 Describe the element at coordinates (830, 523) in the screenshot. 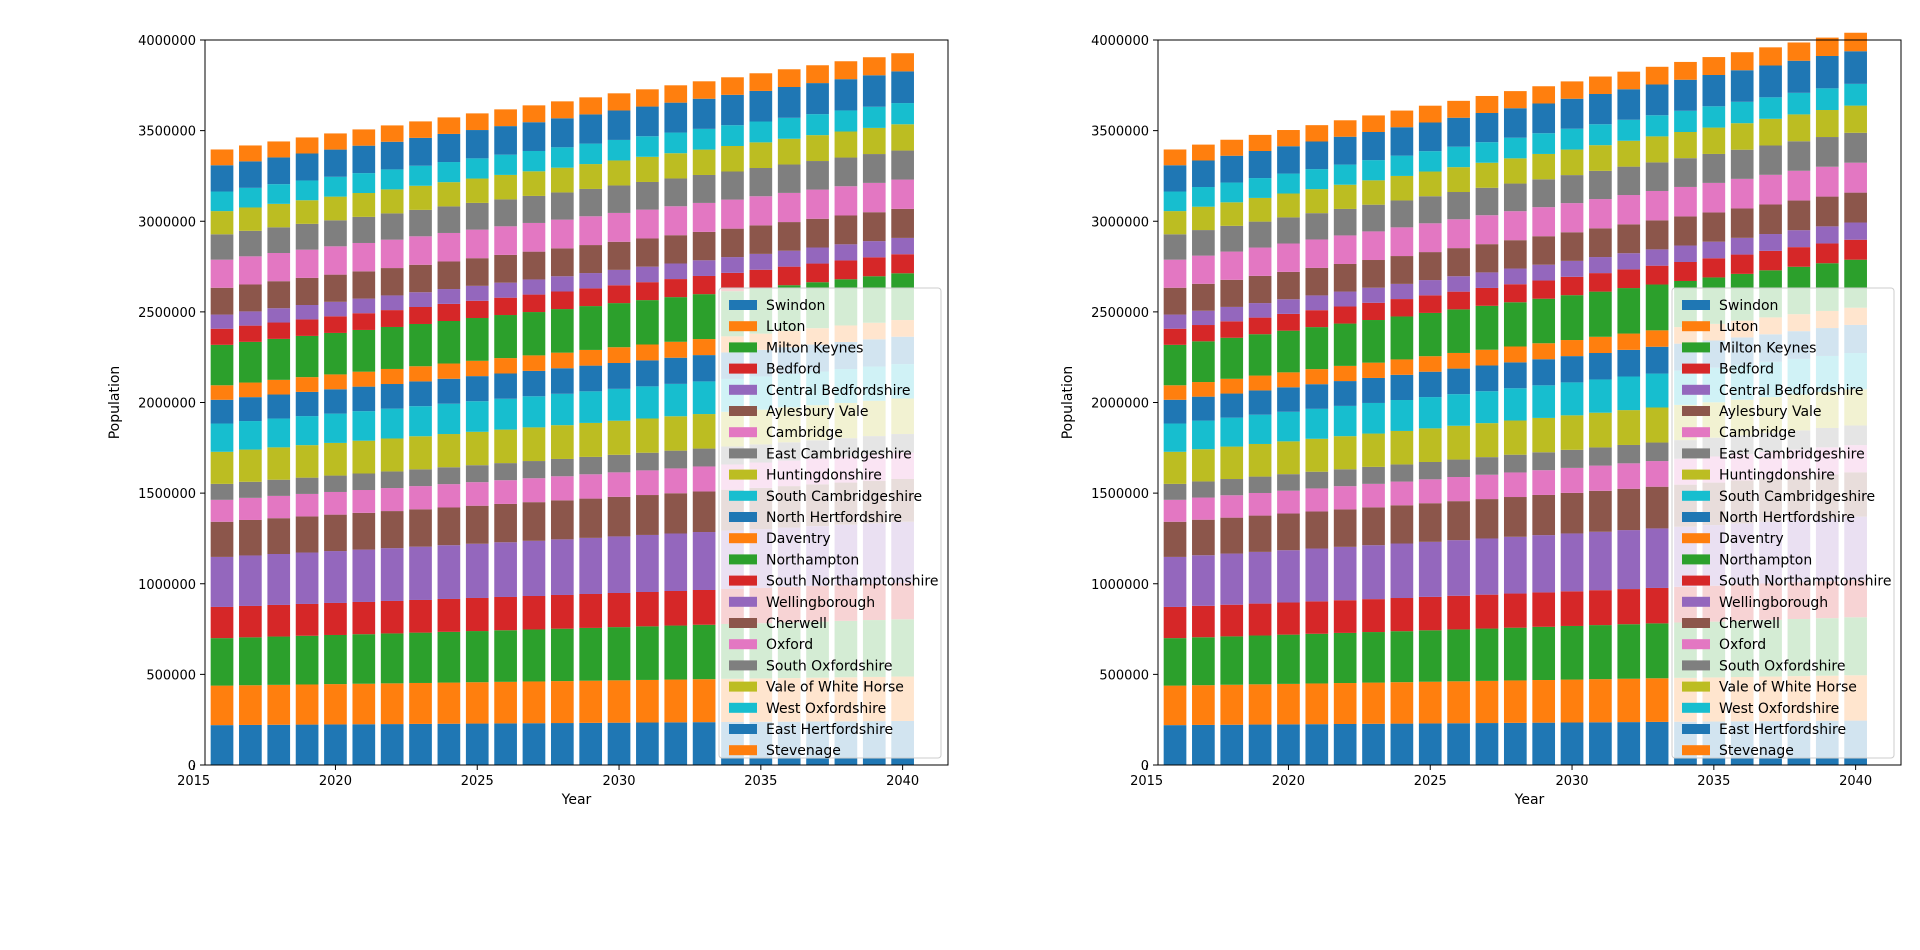

I see `legend-box` at that location.